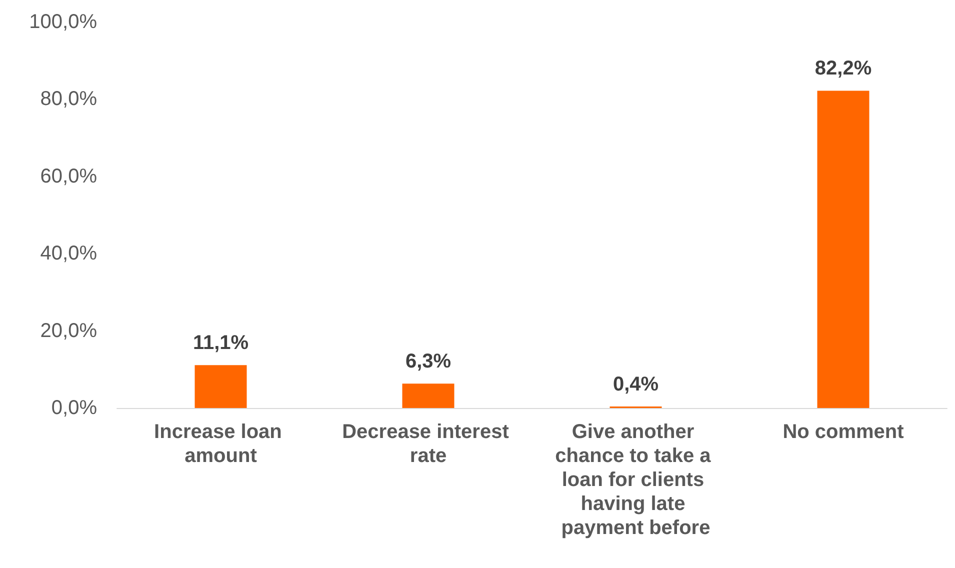 The height and width of the screenshot is (568, 955). What do you see at coordinates (843, 69) in the screenshot?
I see `data-label: 82,2%` at bounding box center [843, 69].